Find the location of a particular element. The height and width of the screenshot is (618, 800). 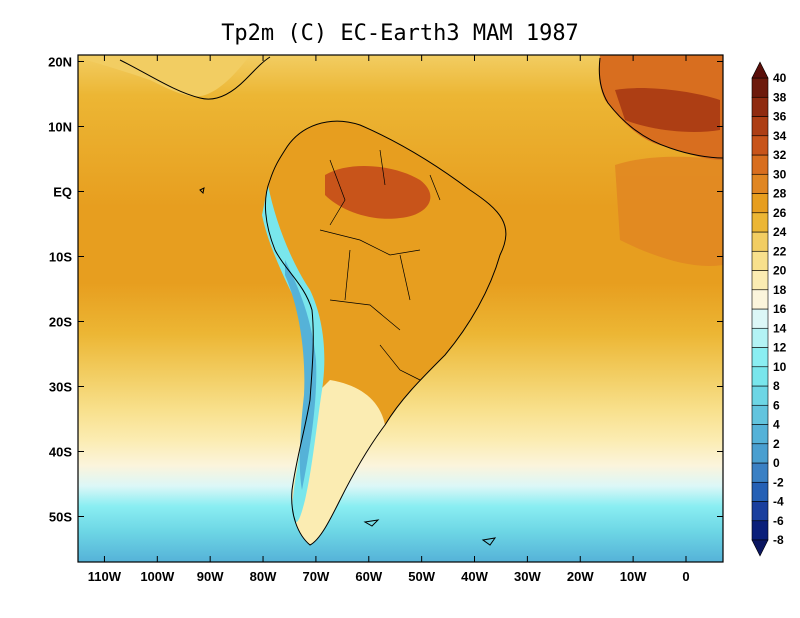

colorbar-label: -8 is located at coordinates (778, 540).